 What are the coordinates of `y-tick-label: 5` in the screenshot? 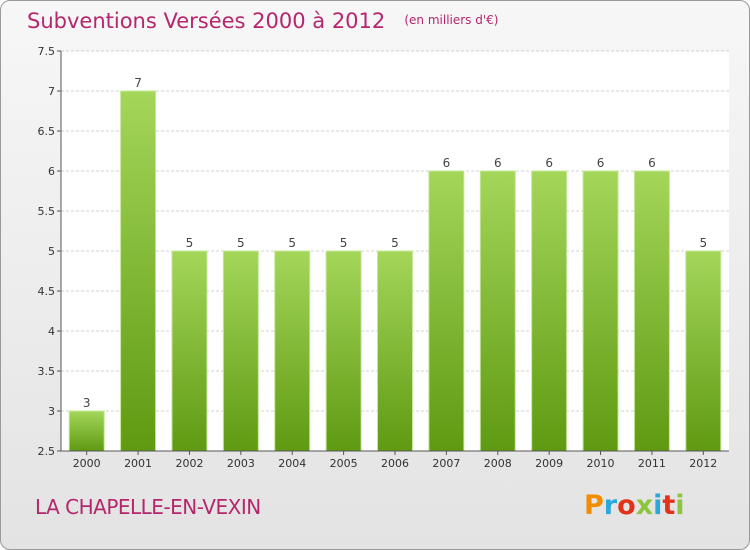 It's located at (51, 251).